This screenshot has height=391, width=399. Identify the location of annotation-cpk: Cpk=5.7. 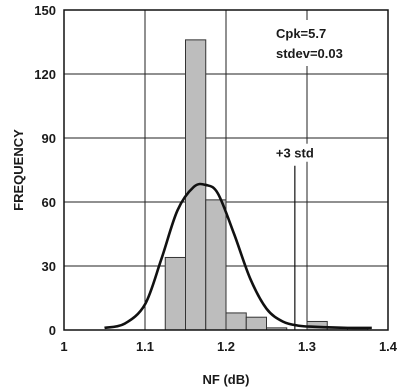
(301, 33).